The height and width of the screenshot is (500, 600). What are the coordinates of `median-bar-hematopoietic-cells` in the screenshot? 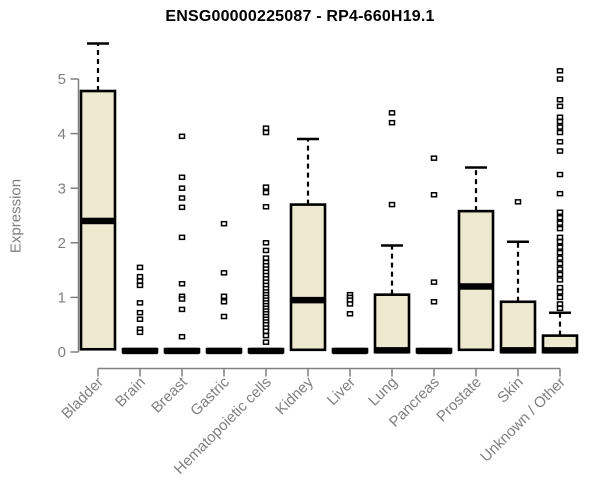 It's located at (266, 351).